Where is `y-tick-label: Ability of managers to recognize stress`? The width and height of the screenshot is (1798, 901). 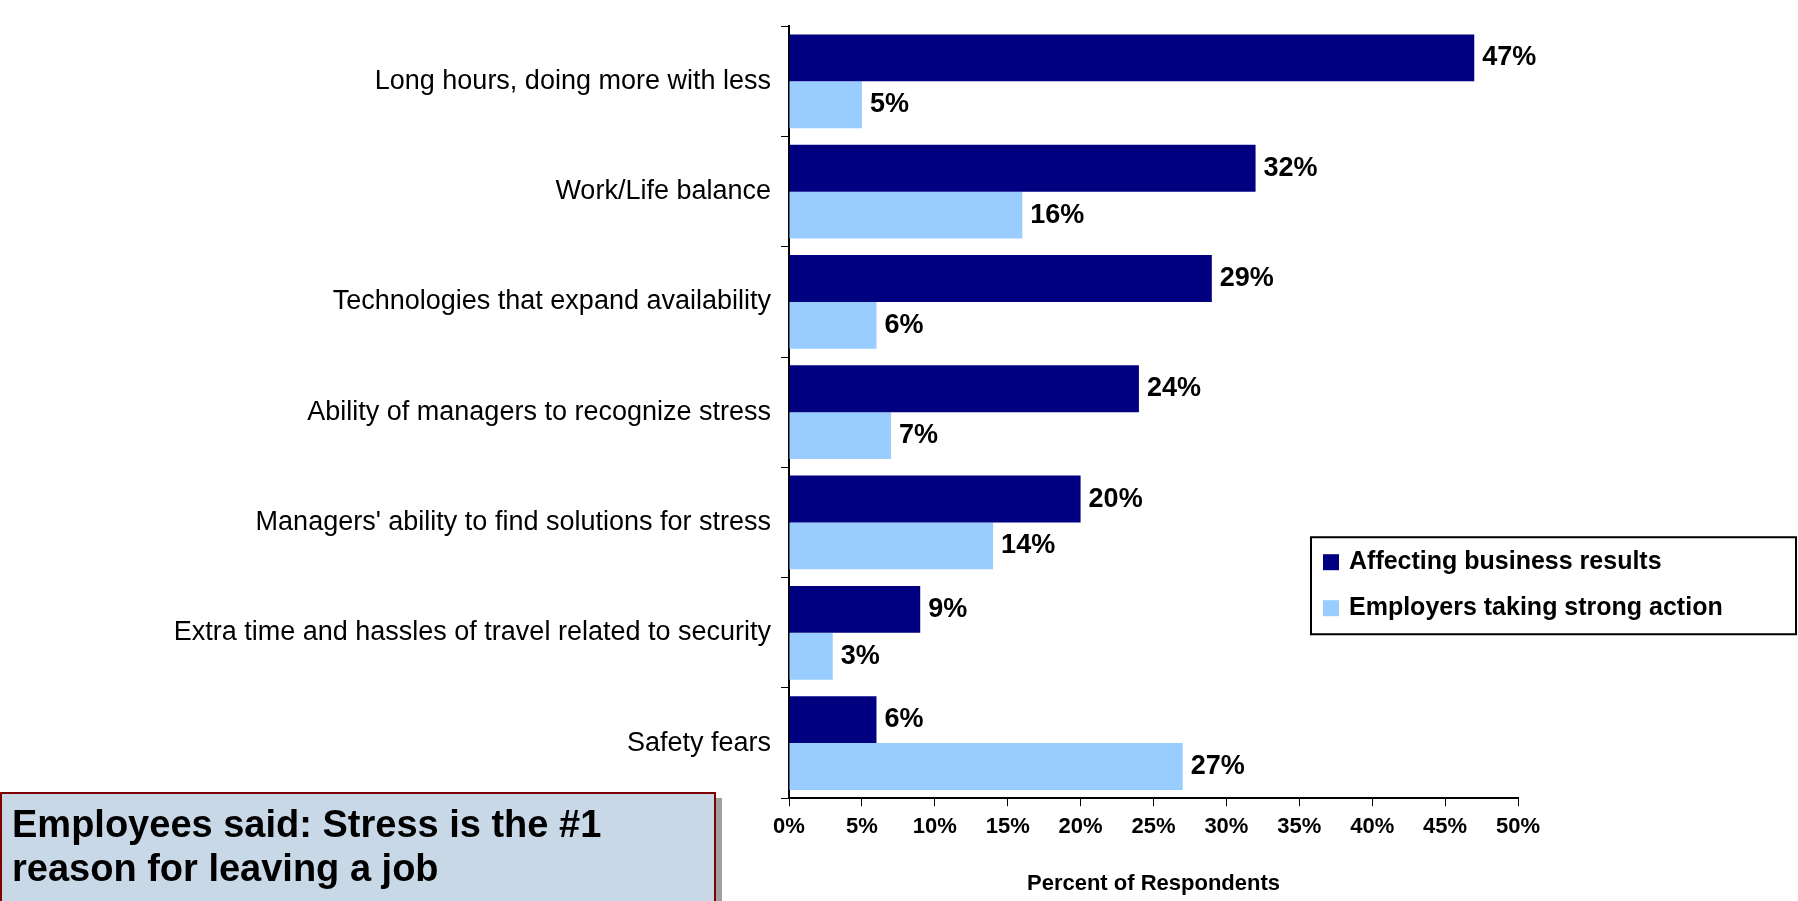
y-tick-label: Ability of managers to recognize stress is located at coordinates (539, 410).